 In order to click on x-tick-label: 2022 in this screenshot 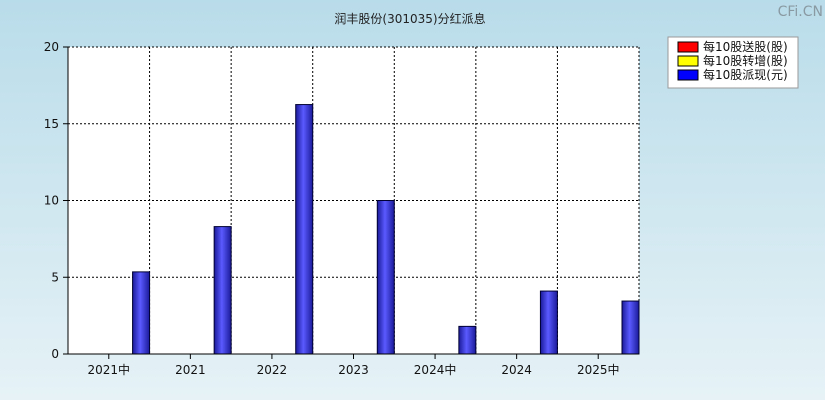, I will do `click(272, 370)`.